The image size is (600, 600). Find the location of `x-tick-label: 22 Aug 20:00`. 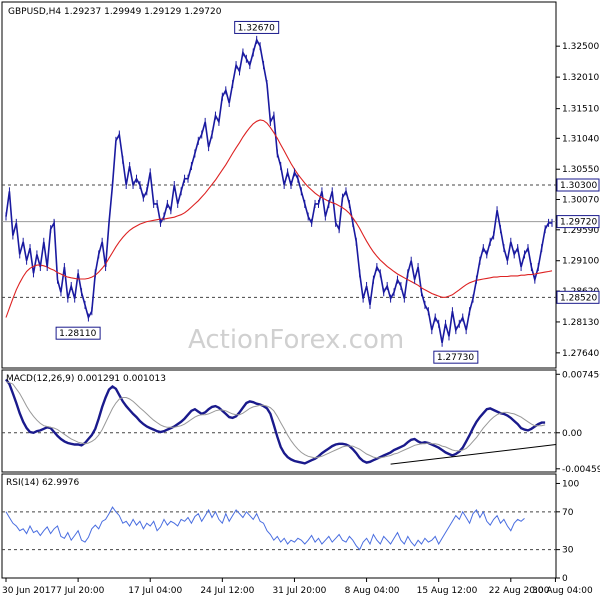

x-tick-label: 22 Aug 20:00 is located at coordinates (519, 591).